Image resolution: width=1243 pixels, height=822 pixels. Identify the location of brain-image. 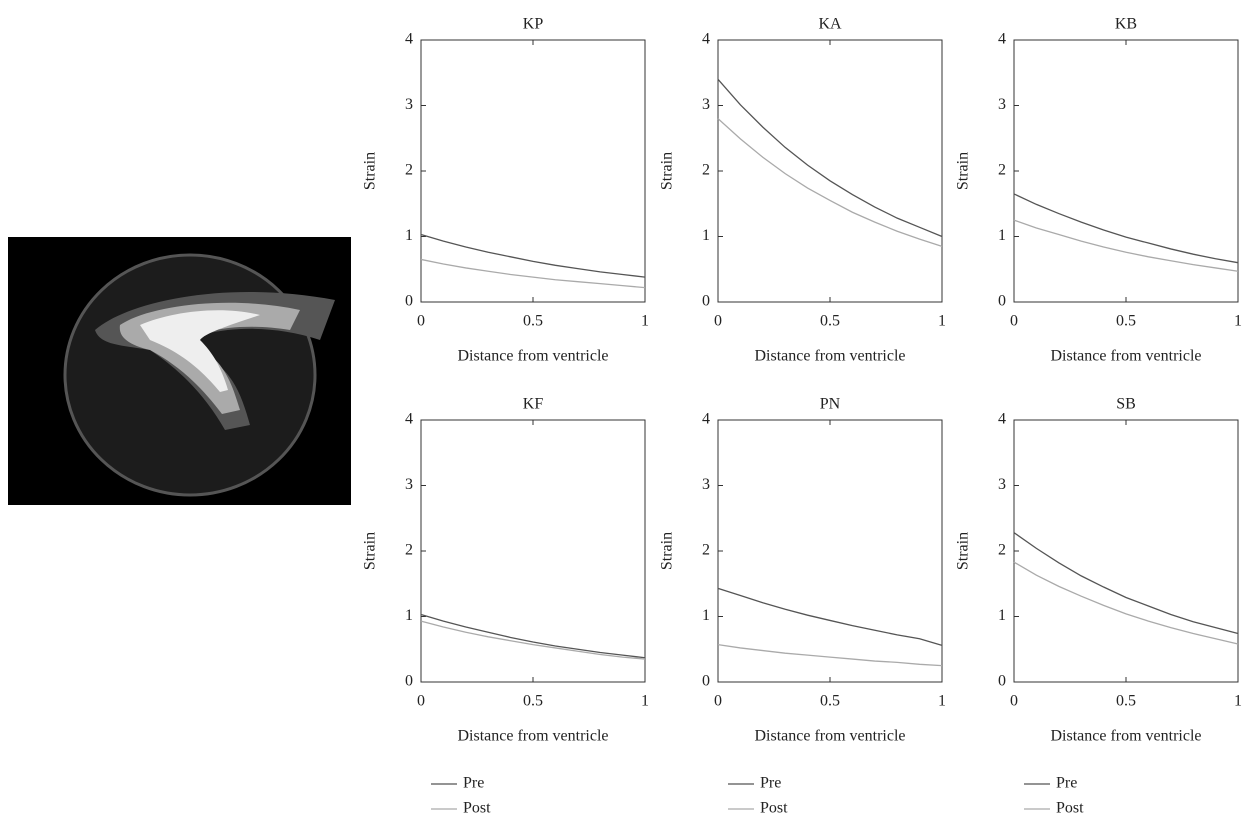
(179, 371).